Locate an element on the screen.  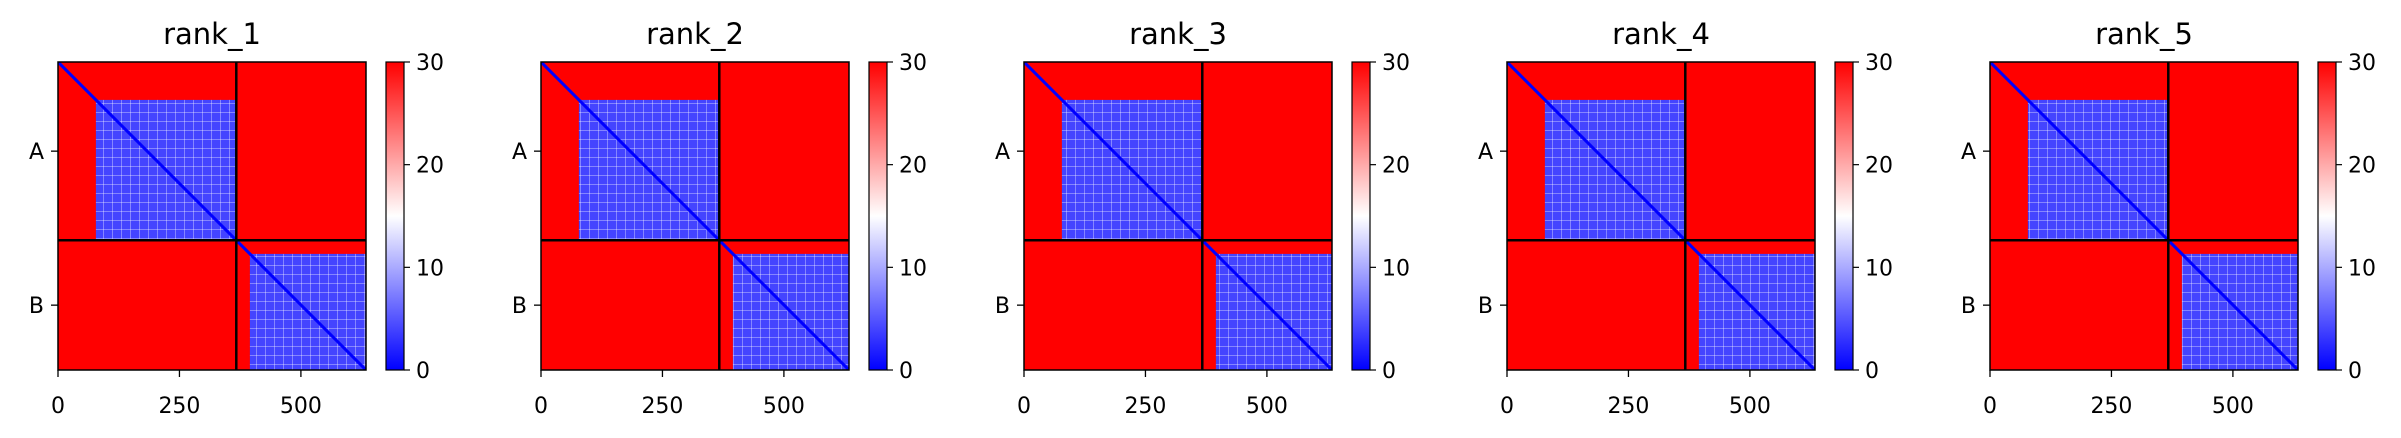
panel-title: rank_4 is located at coordinates (1661, 34).